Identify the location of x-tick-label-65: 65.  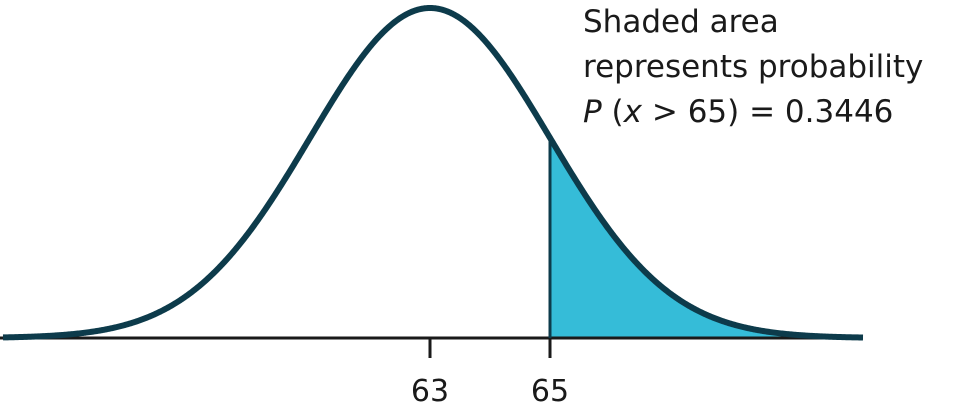
(550, 391).